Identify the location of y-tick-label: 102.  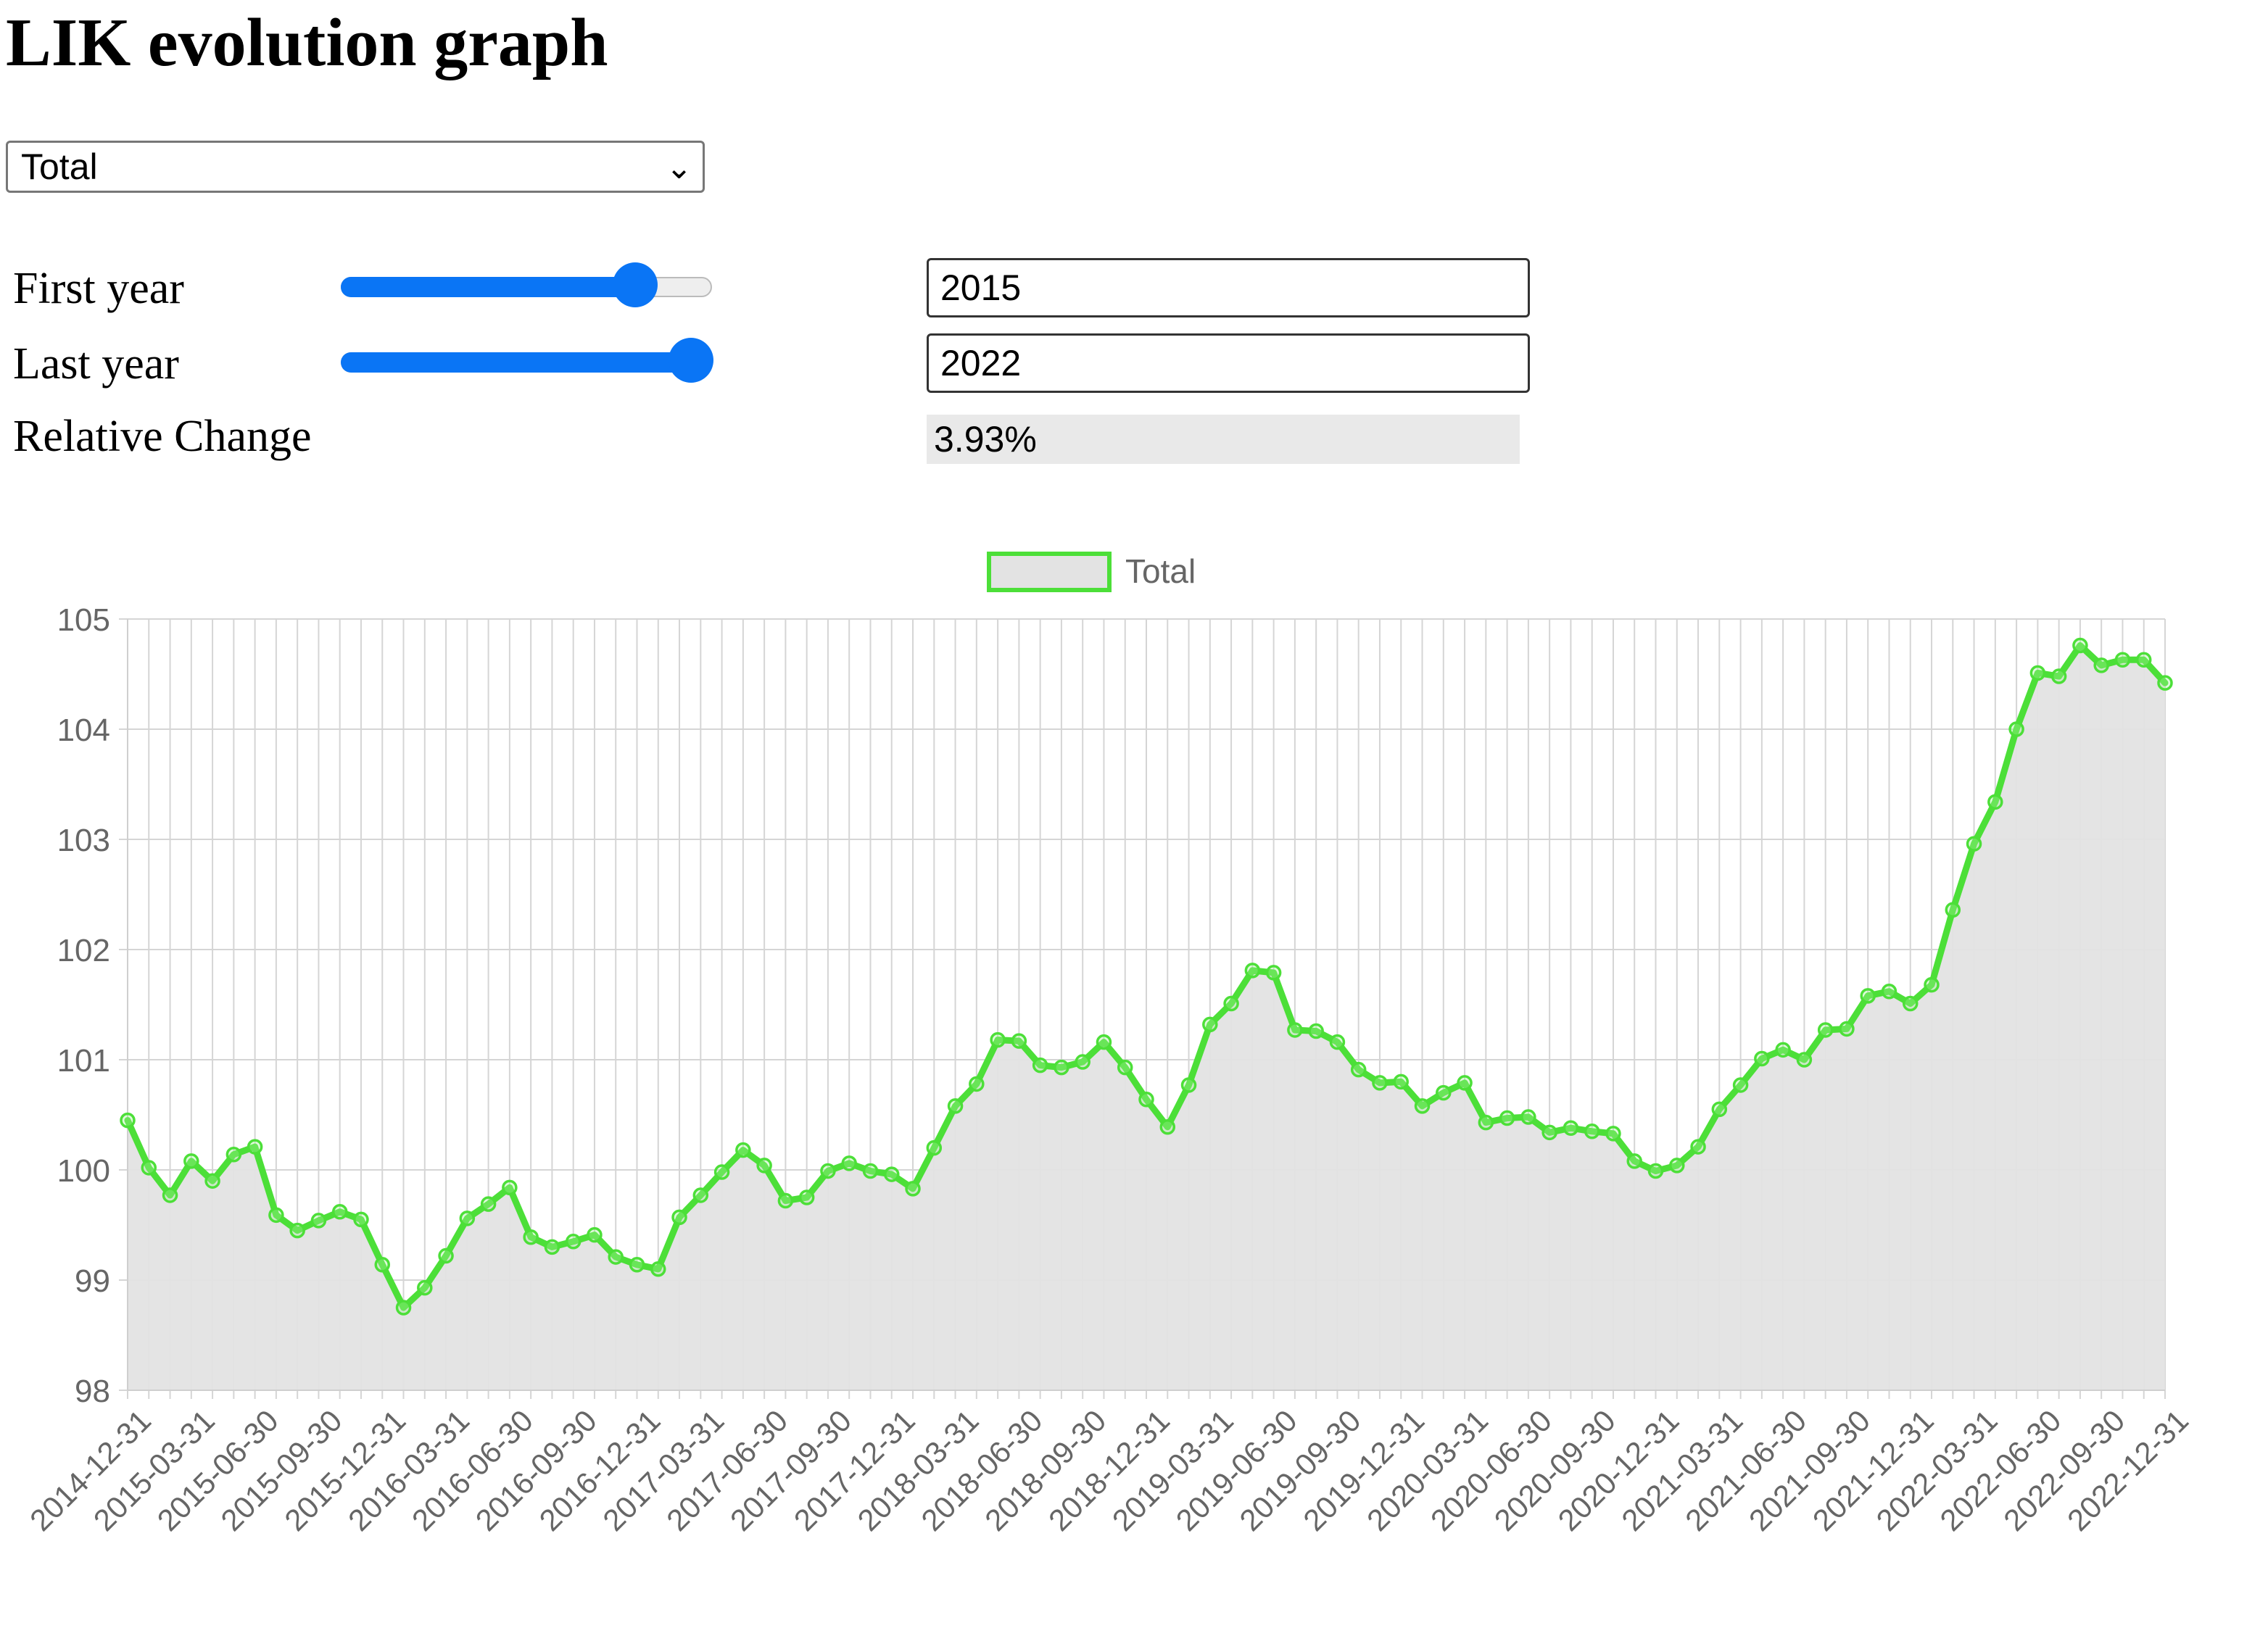
(83, 950).